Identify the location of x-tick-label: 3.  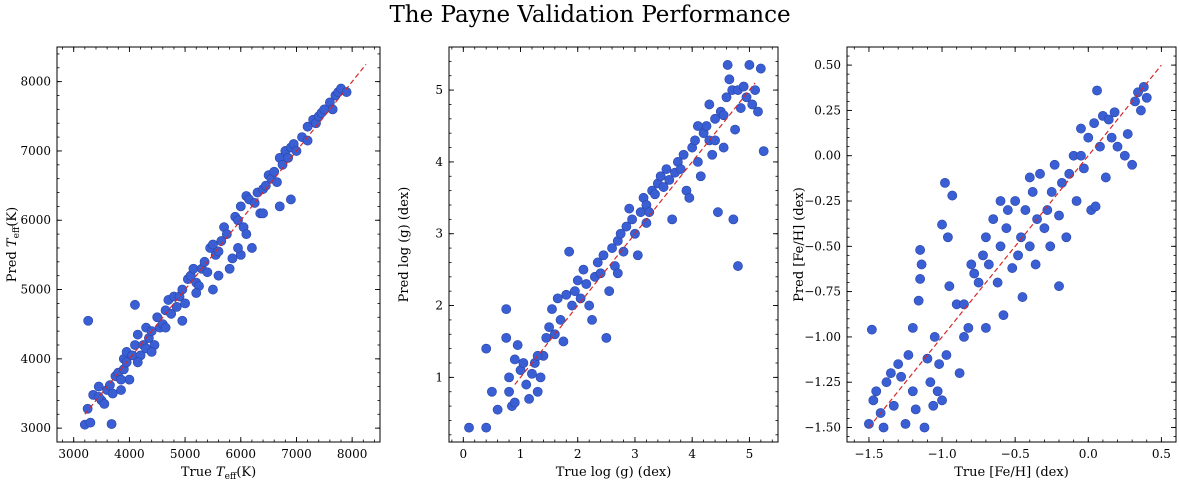
(635, 454).